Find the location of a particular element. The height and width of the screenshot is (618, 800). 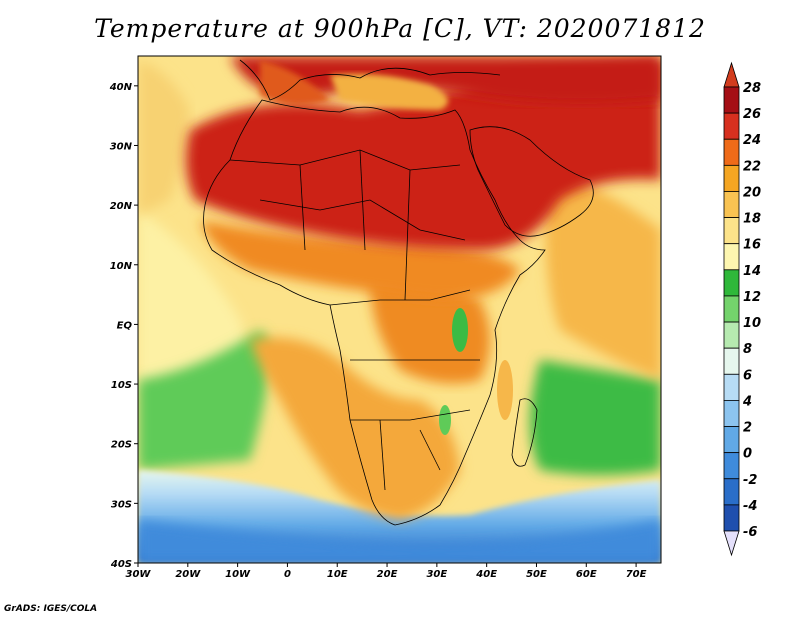

credit-label: GrADS: IGES/COLA is located at coordinates (51, 609).